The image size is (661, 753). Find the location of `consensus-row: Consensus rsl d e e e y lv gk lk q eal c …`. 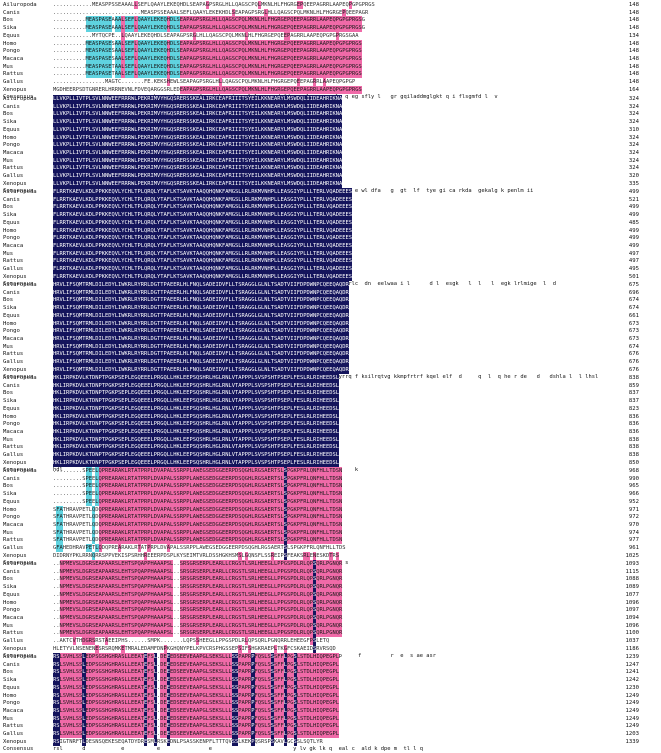

consensus-row: Consensus rsl d e e e y lv gk lk q eal c … is located at coordinates (330, 749).